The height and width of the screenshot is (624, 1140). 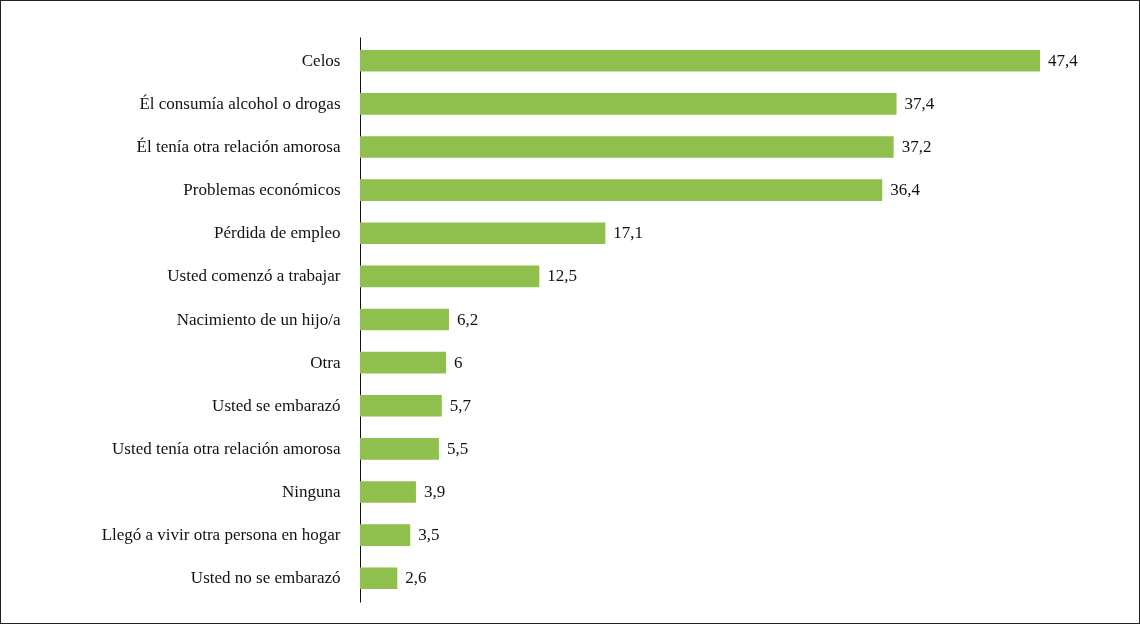 I want to click on data-label: 5,5, so click(x=457, y=448).